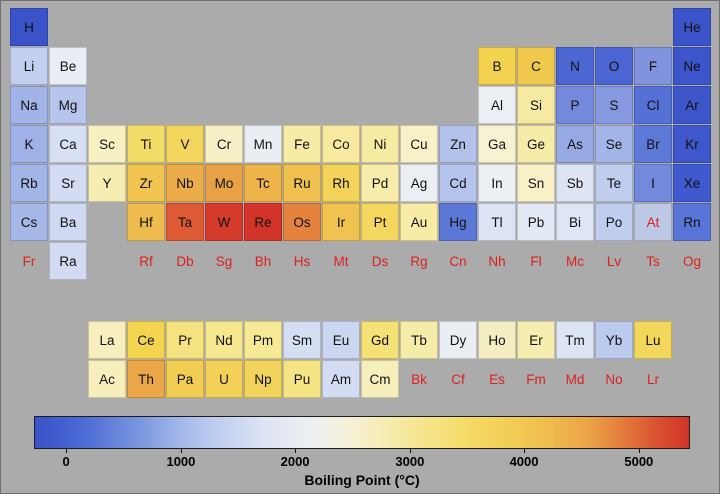 The image size is (720, 494). Describe the element at coordinates (653, 261) in the screenshot. I see `element-Ts: Ts` at that location.